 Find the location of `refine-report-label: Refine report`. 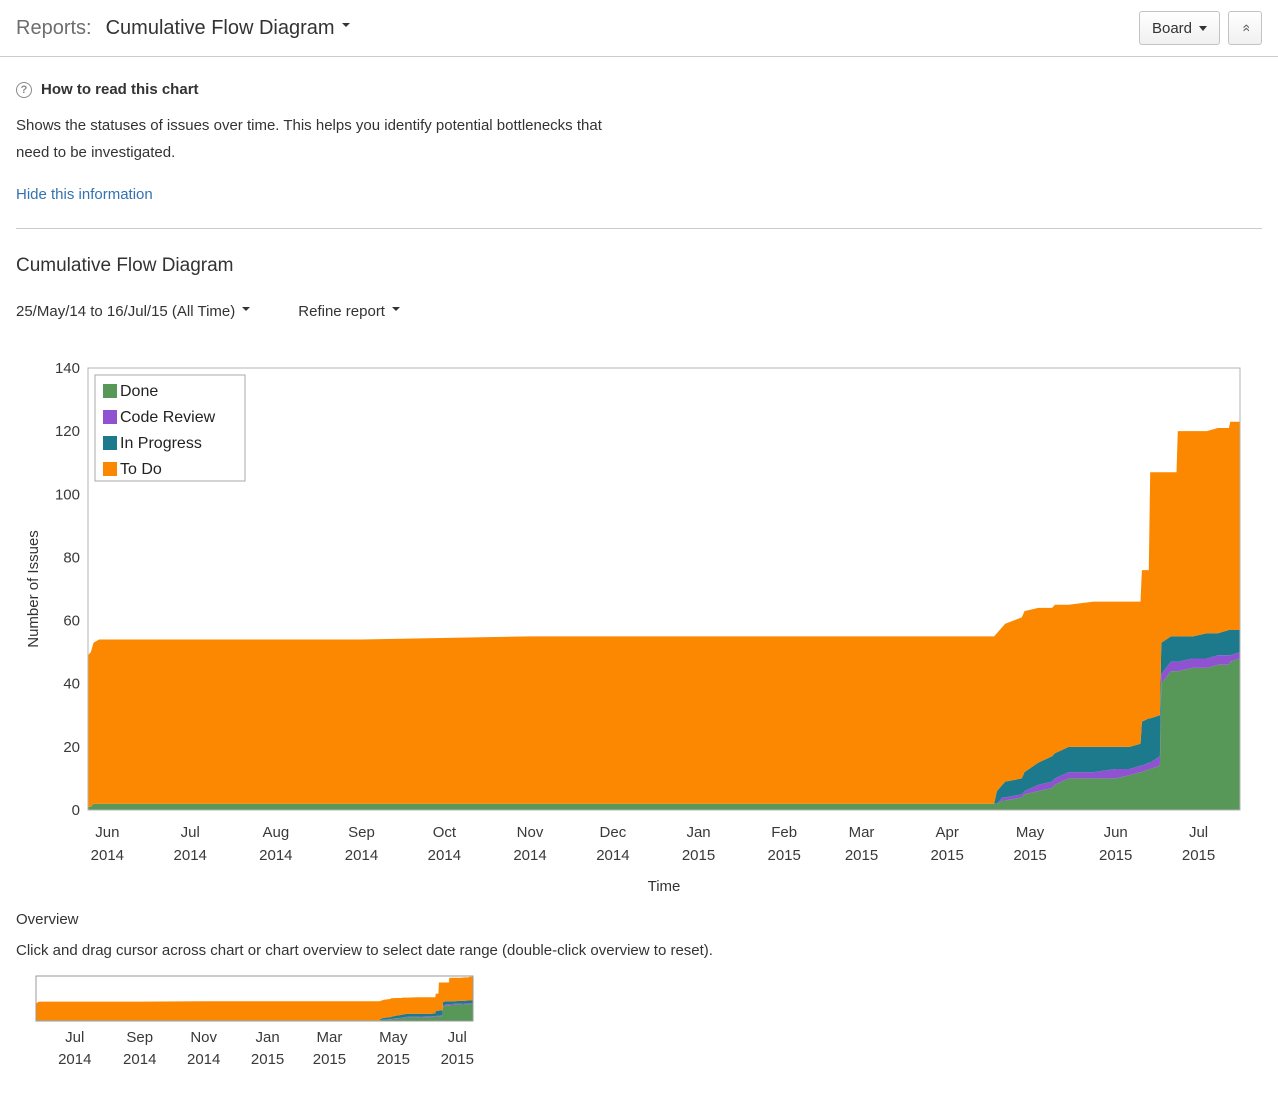

refine-report-label: Refine report is located at coordinates (341, 311).